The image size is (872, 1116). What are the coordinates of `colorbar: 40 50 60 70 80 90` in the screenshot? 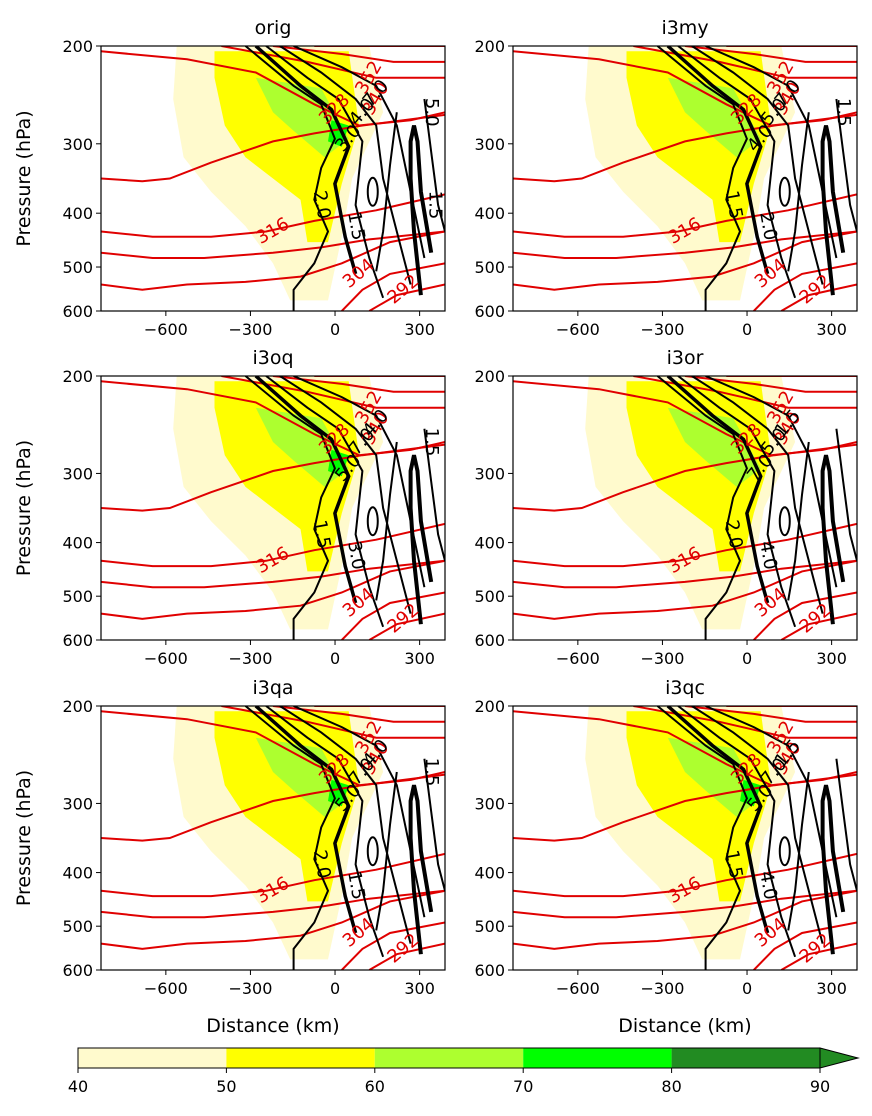 It's located at (464, 1071).